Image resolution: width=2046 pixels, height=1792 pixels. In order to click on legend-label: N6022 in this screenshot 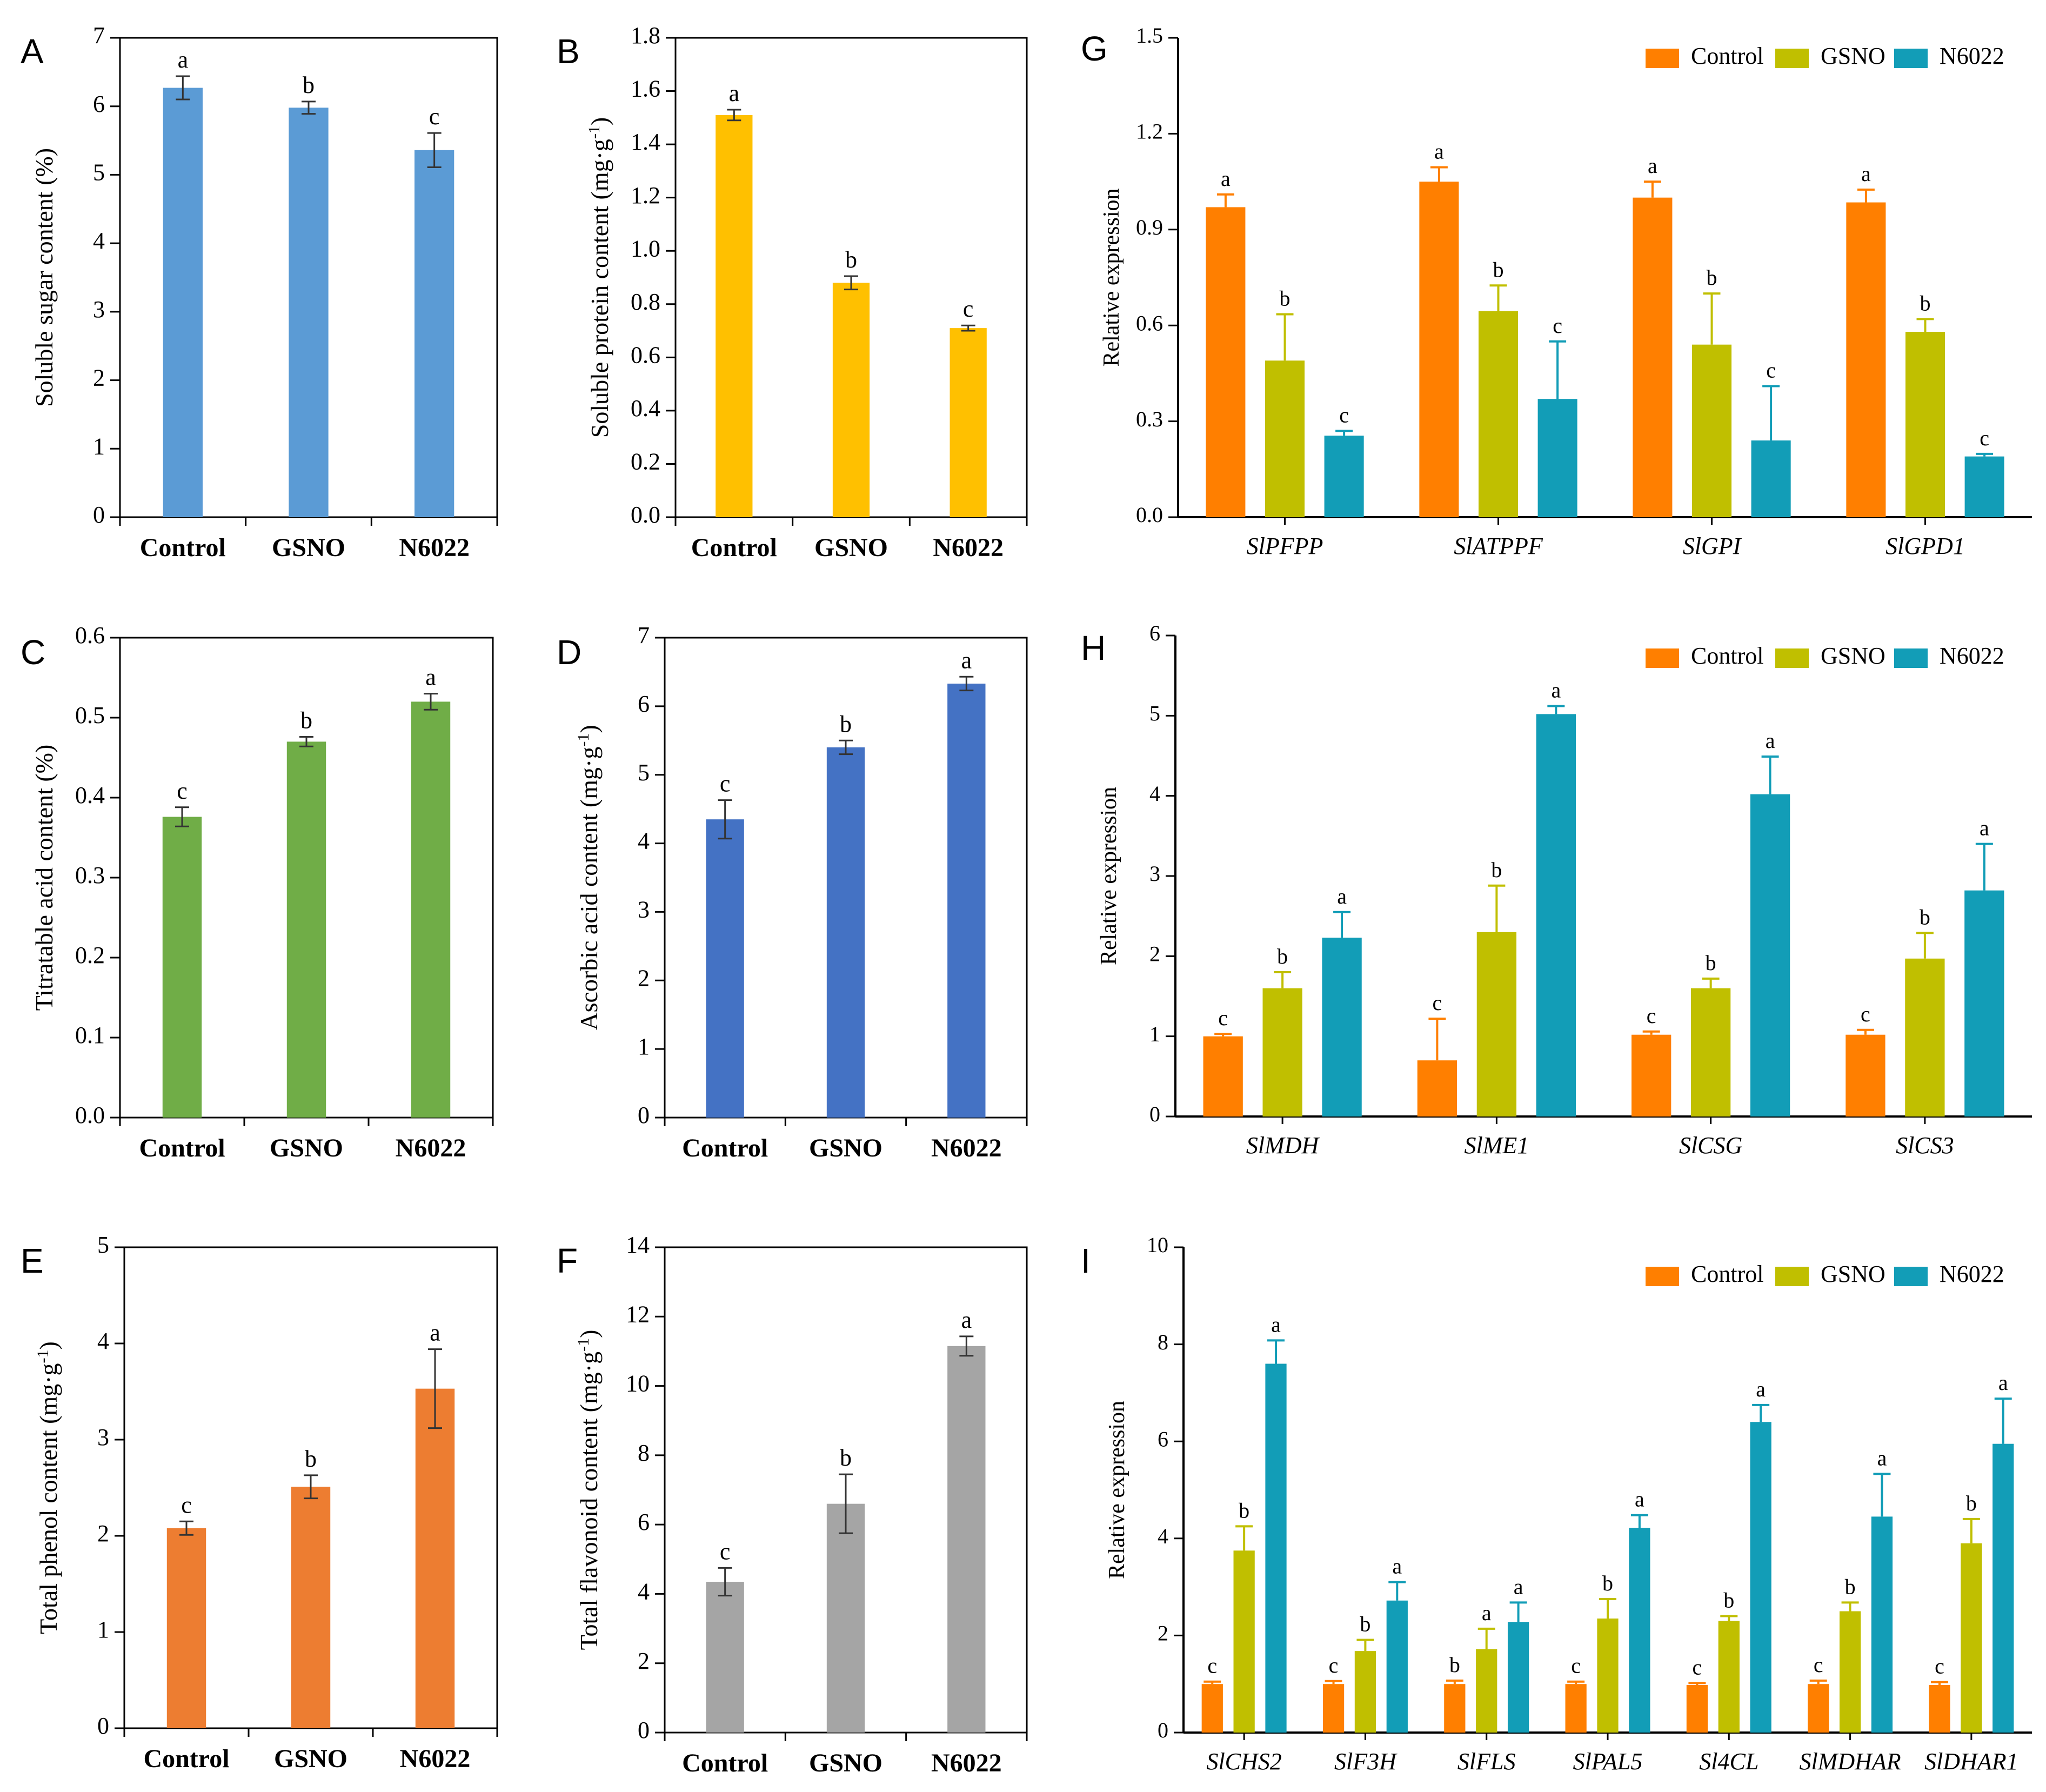, I will do `click(1972, 656)`.